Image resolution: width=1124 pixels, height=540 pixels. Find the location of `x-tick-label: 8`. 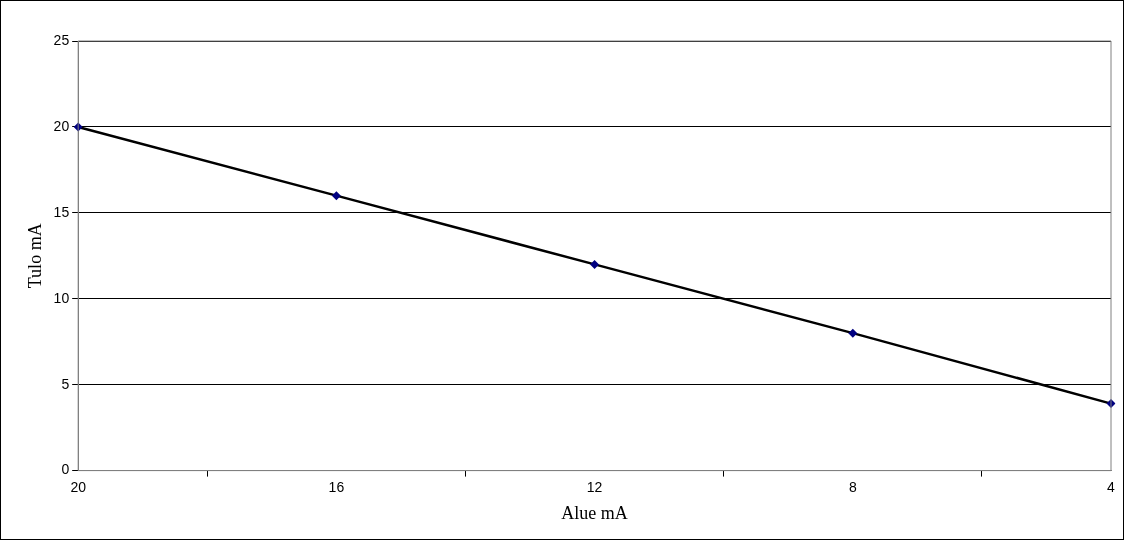

x-tick-label: 8 is located at coordinates (852, 486).